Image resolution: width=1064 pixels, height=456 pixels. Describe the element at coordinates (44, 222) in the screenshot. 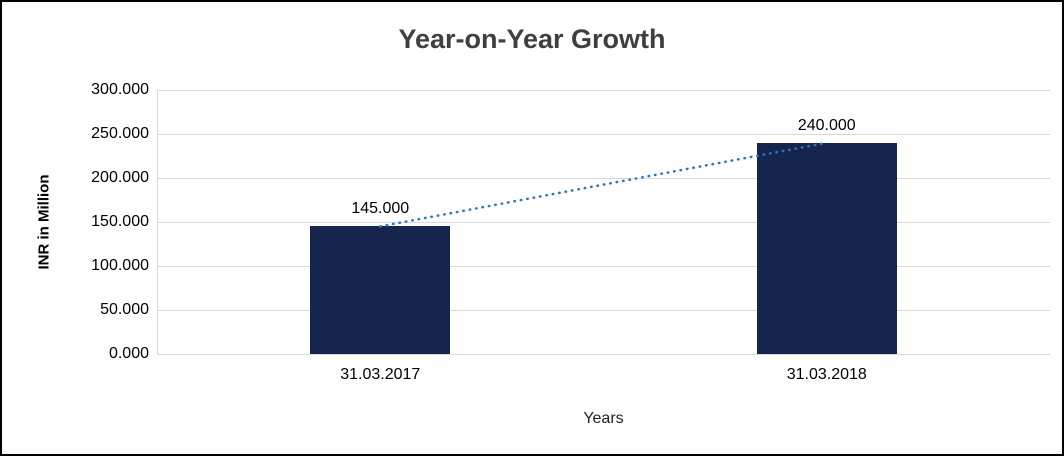

I see `y-axis-title: INR in Million` at that location.